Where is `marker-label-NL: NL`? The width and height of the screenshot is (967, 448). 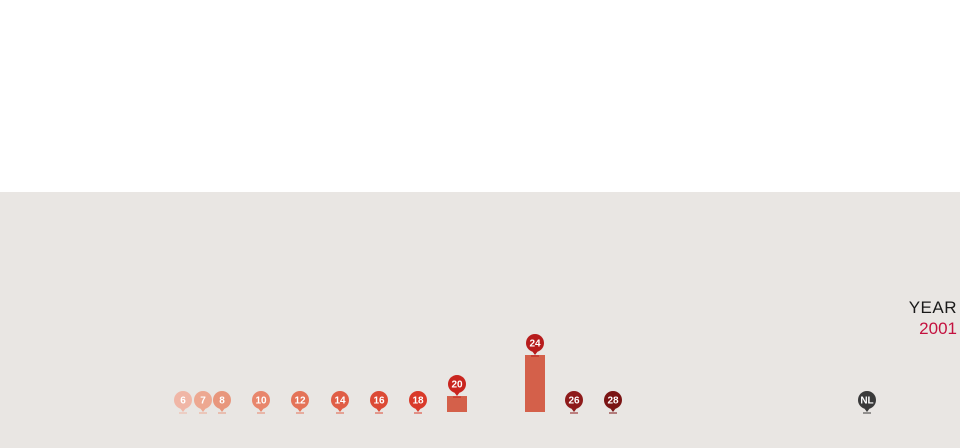
marker-label-NL: NL is located at coordinates (866, 401).